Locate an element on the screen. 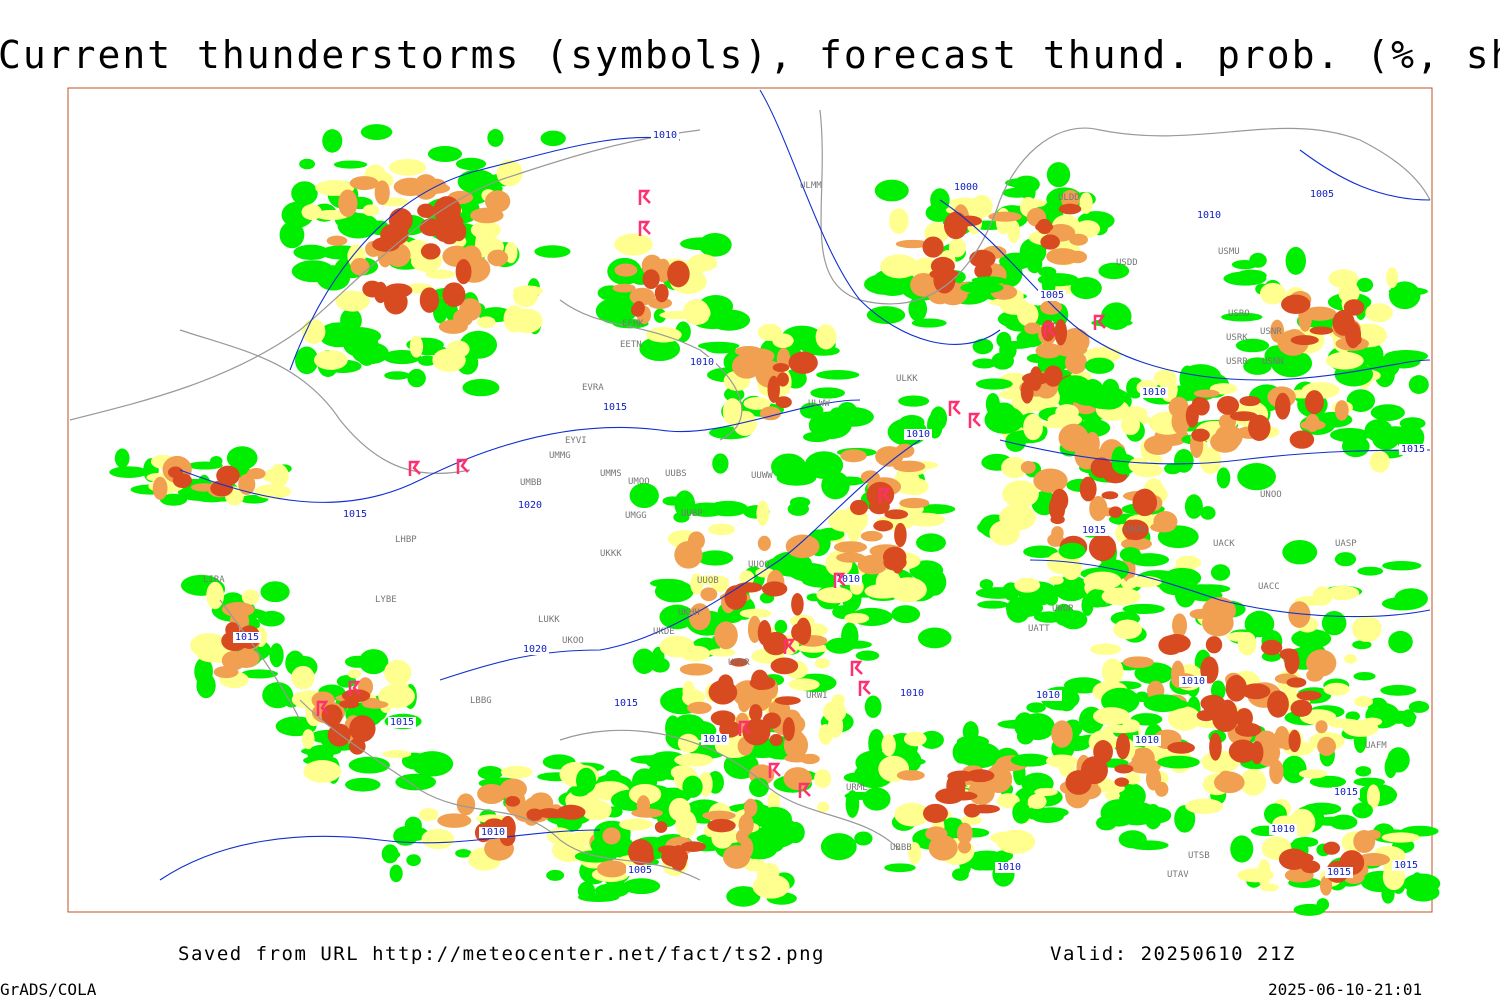  station-label: UUOO is located at coordinates (759, 565).